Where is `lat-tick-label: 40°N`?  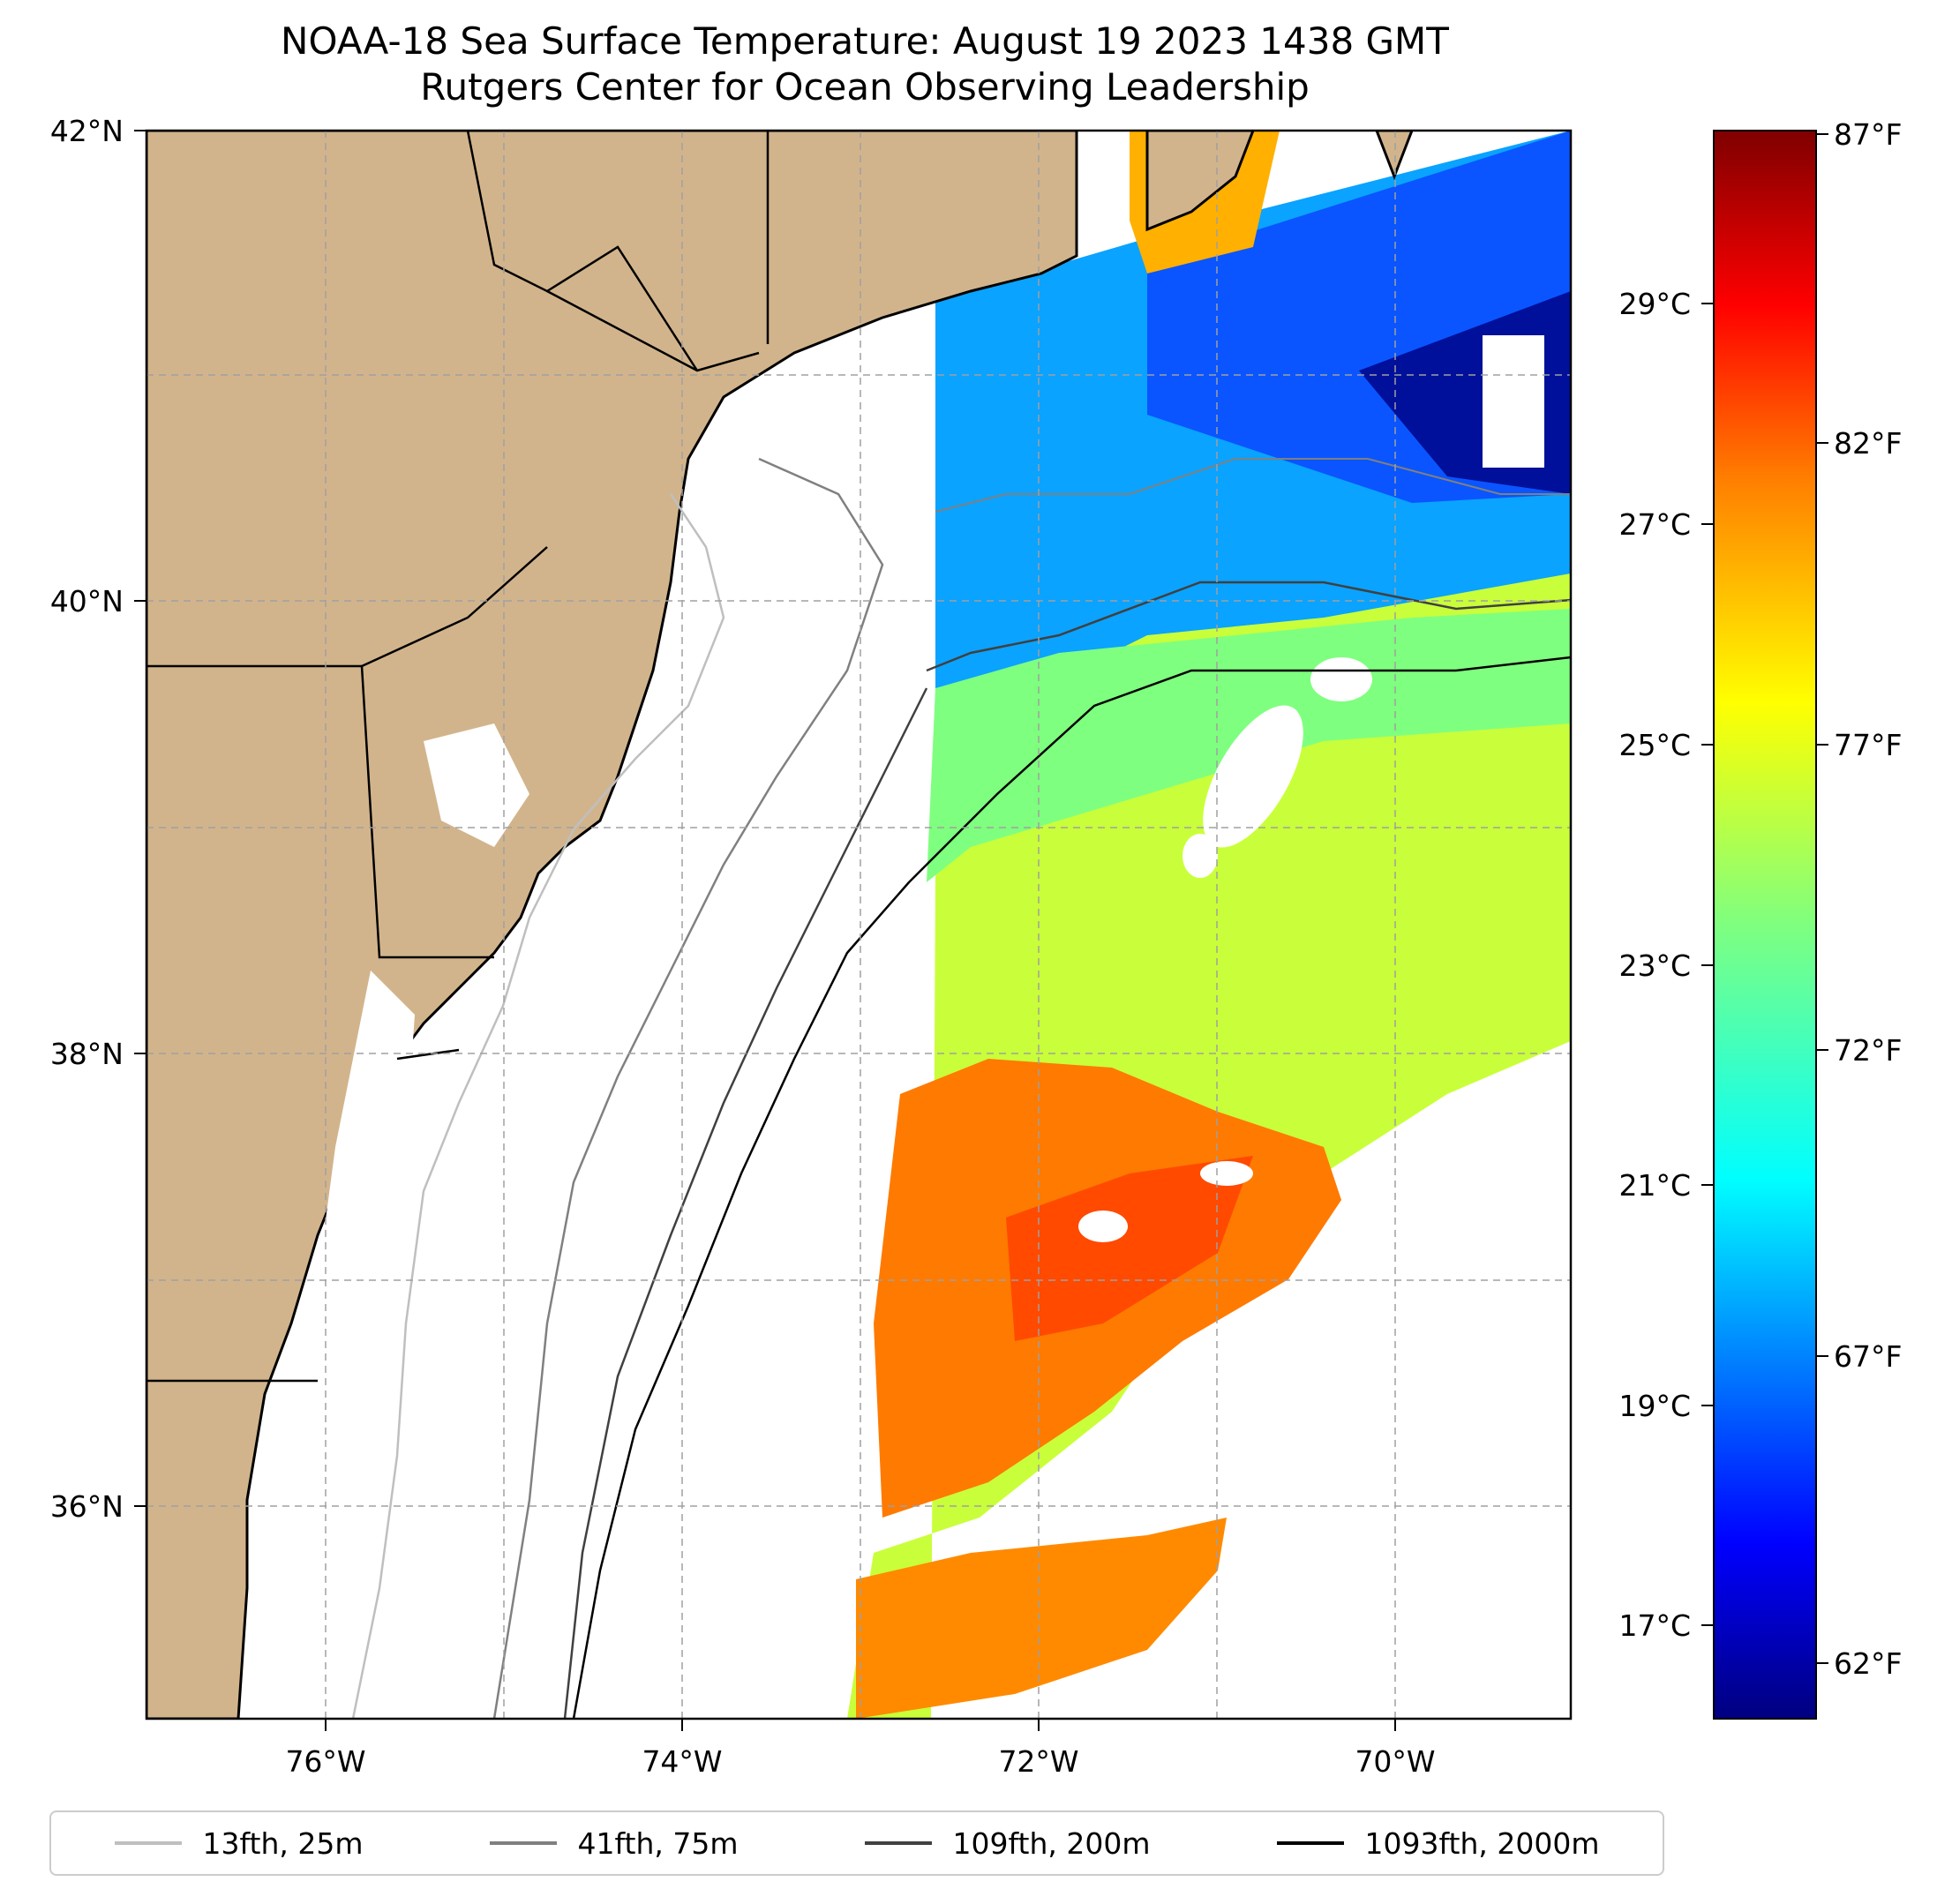 lat-tick-label: 40°N is located at coordinates (87, 601).